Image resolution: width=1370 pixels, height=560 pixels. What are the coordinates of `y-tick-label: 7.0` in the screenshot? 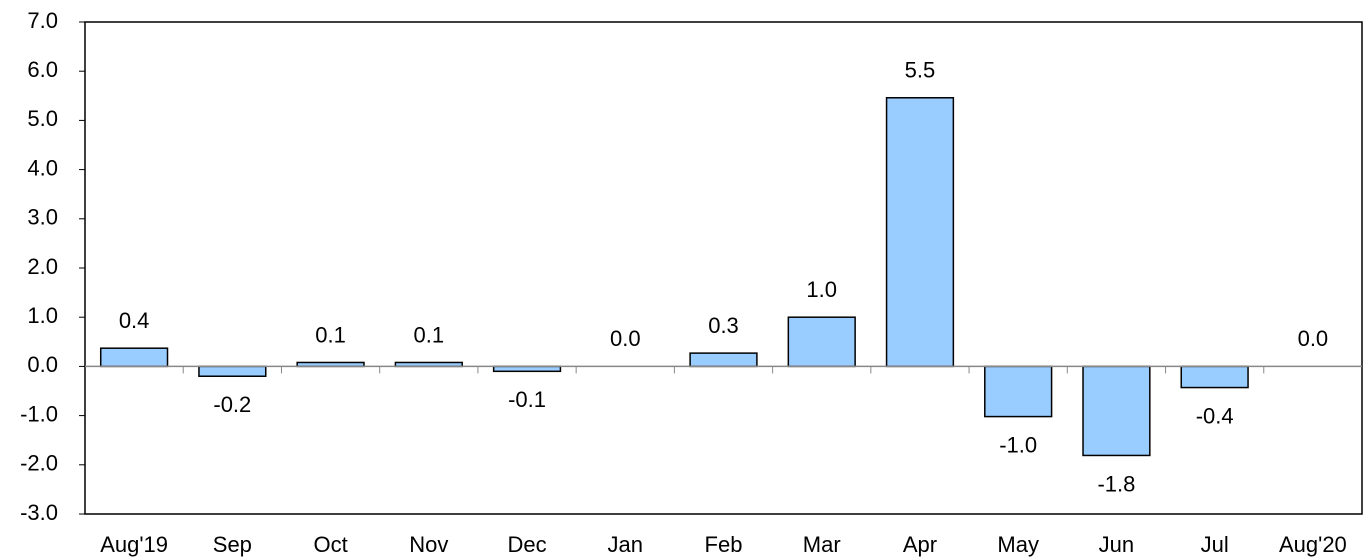 It's located at (42, 20).